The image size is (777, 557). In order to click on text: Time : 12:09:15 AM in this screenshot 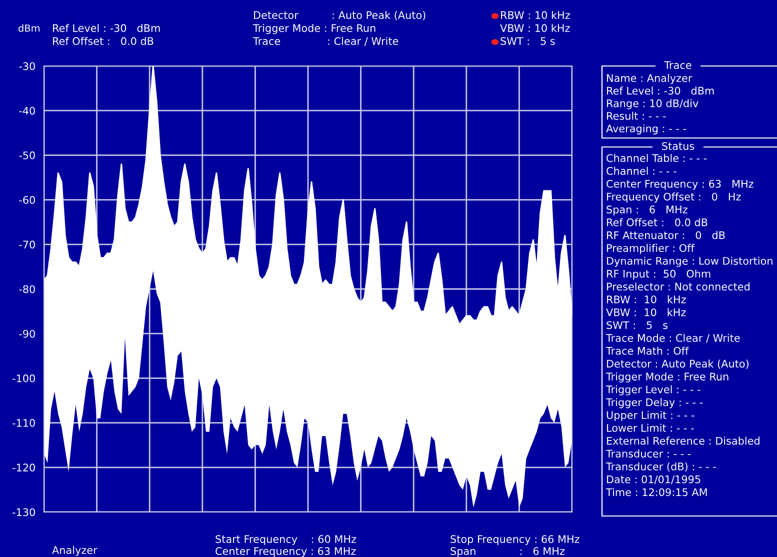, I will do `click(656, 492)`.